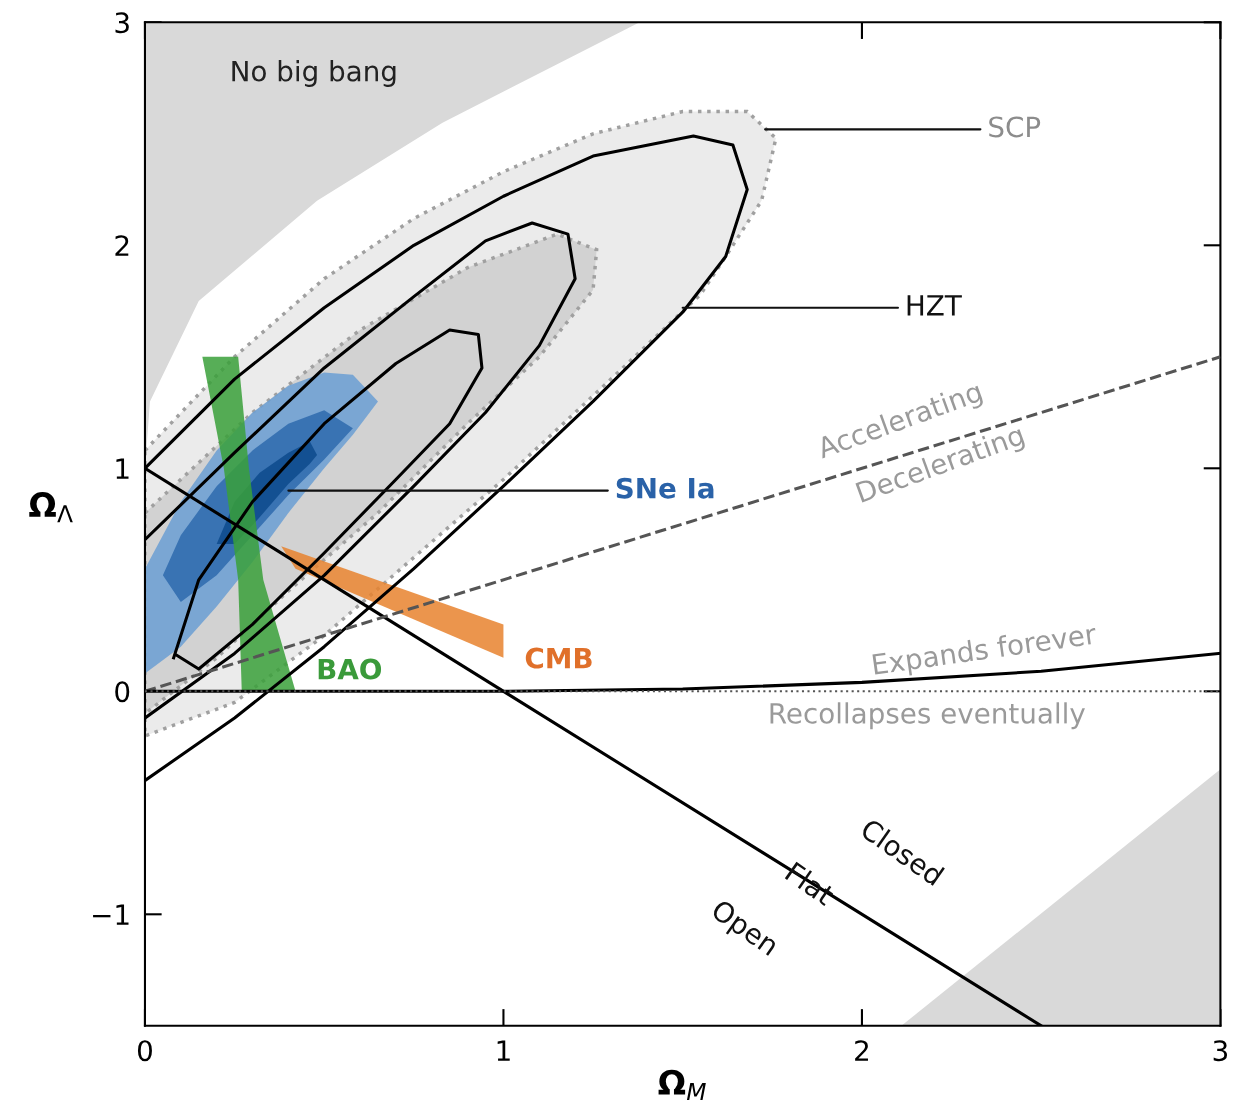  Describe the element at coordinates (934, 305) in the screenshot. I see `annotation: HZT` at that location.